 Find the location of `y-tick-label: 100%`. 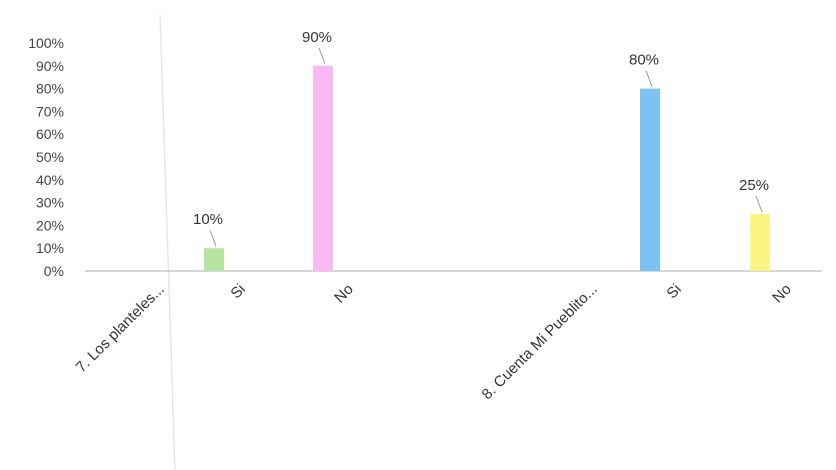

y-tick-label: 100% is located at coordinates (46, 43).